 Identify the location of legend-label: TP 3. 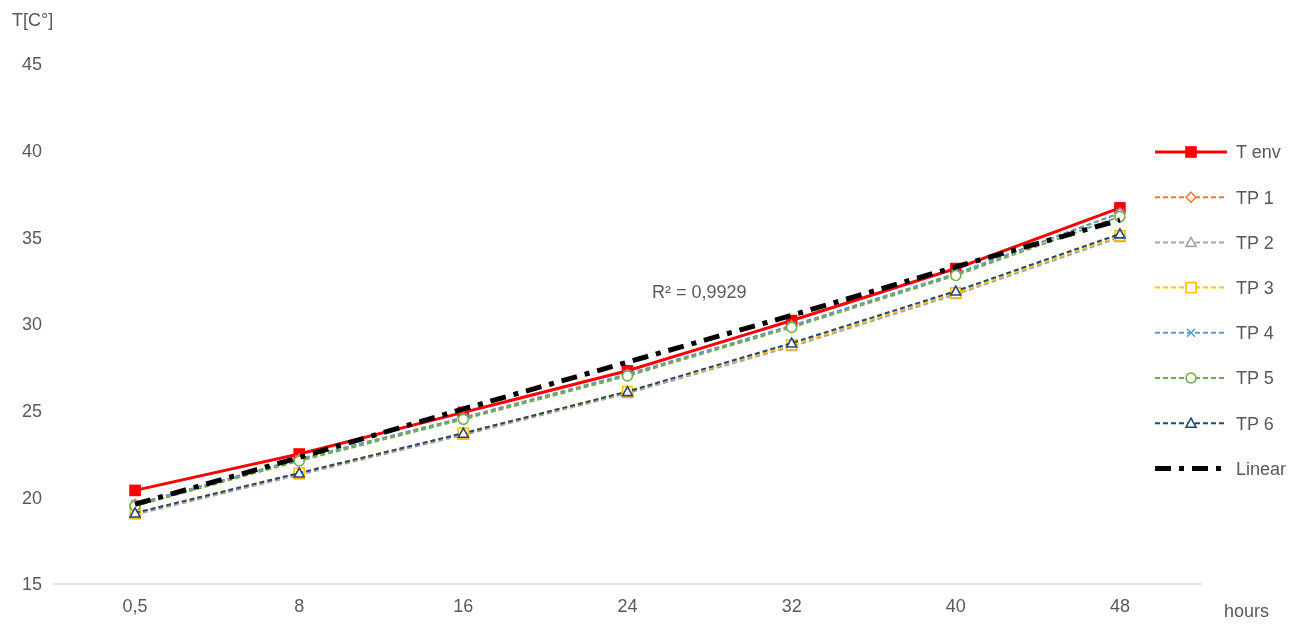
(1255, 287).